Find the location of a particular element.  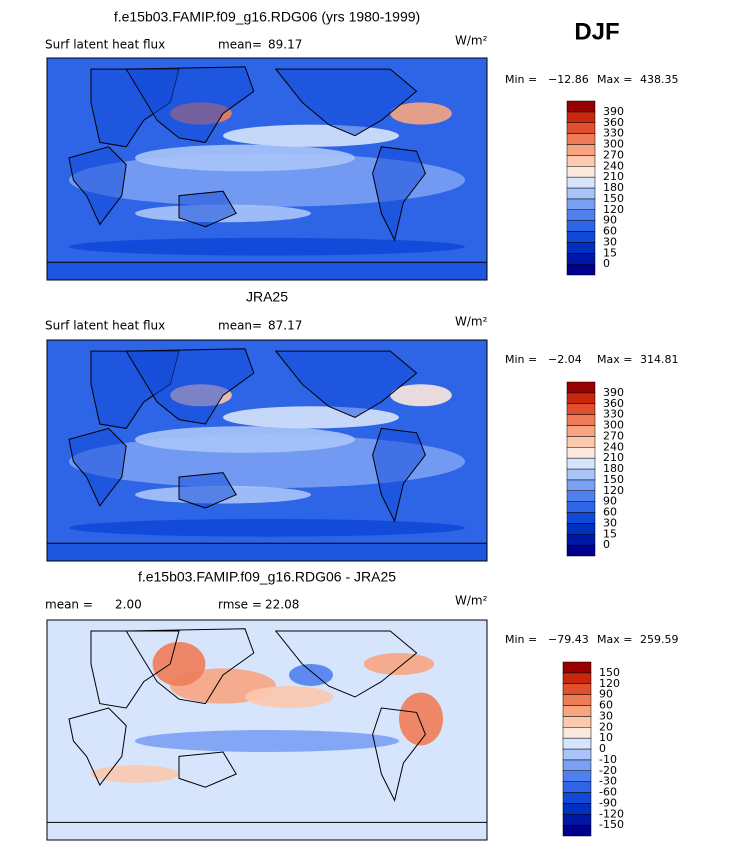

max-value: 314.81 is located at coordinates (659, 359).